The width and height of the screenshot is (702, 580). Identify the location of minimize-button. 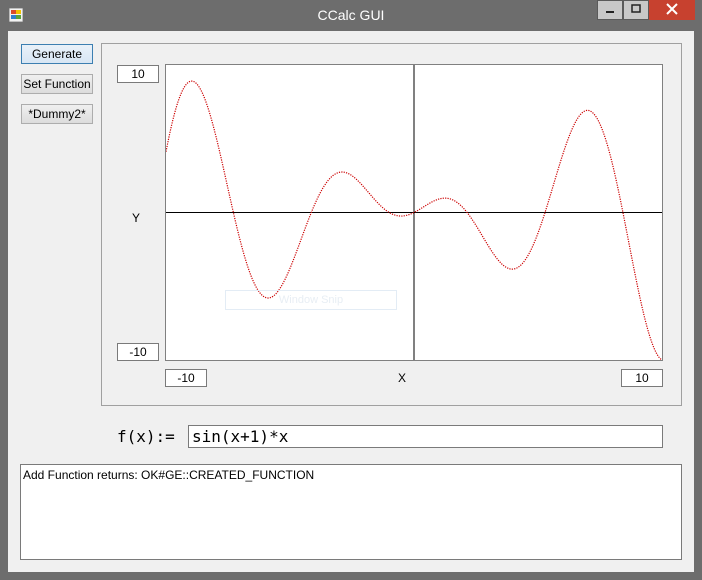
(610, 10).